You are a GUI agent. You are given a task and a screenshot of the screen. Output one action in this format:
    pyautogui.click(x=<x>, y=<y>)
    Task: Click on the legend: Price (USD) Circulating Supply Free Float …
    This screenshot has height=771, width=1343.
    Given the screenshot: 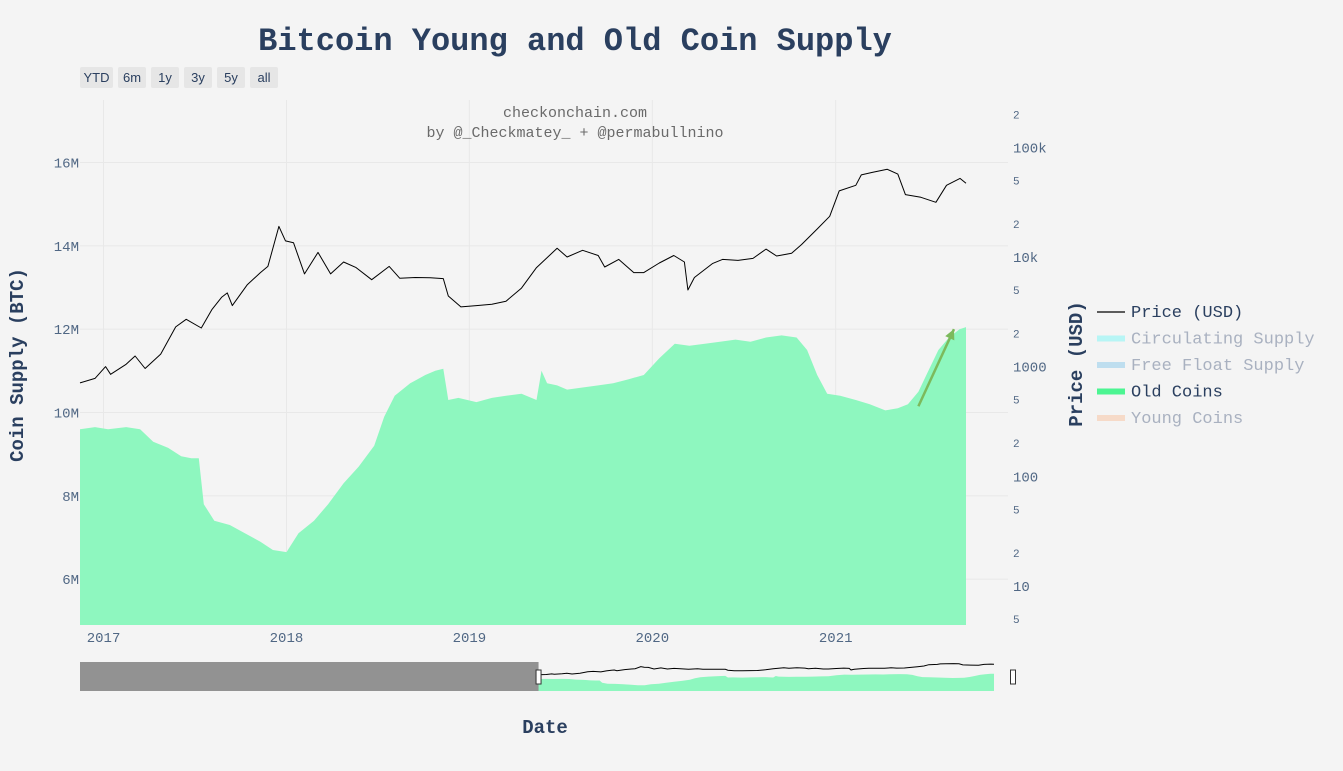 What is the action you would take?
    pyautogui.click(x=1206, y=366)
    